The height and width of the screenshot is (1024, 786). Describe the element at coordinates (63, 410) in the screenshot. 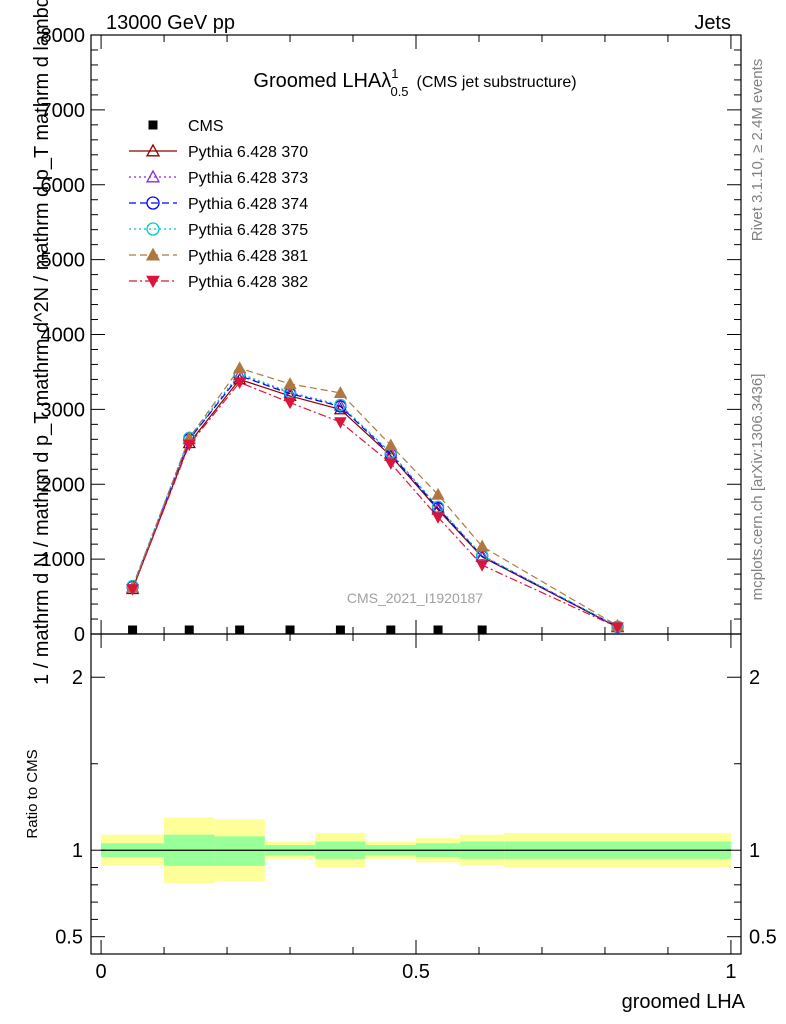

I see `main-ytick-label-3: 3000` at that location.